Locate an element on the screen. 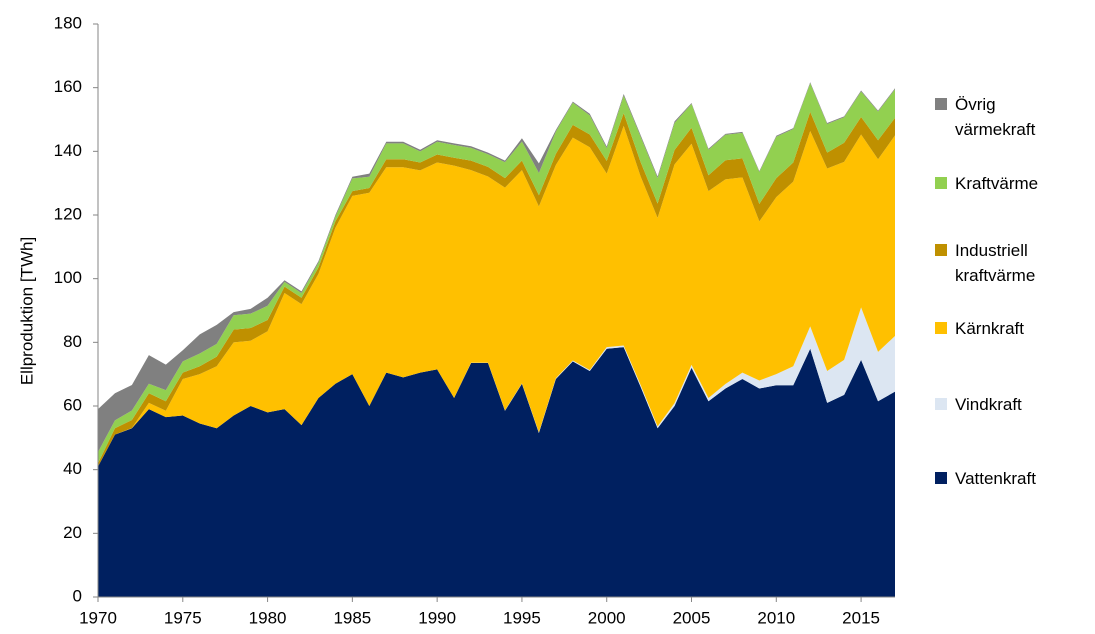  legend-item: Vattenkraft is located at coordinates (1010, 478).